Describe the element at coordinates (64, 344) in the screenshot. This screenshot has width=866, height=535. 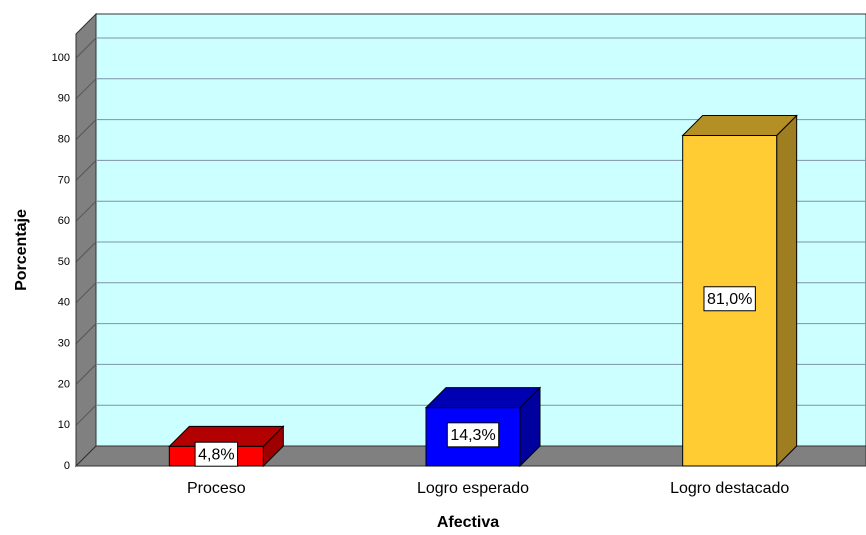
I see `y-tick-label: 30` at that location.